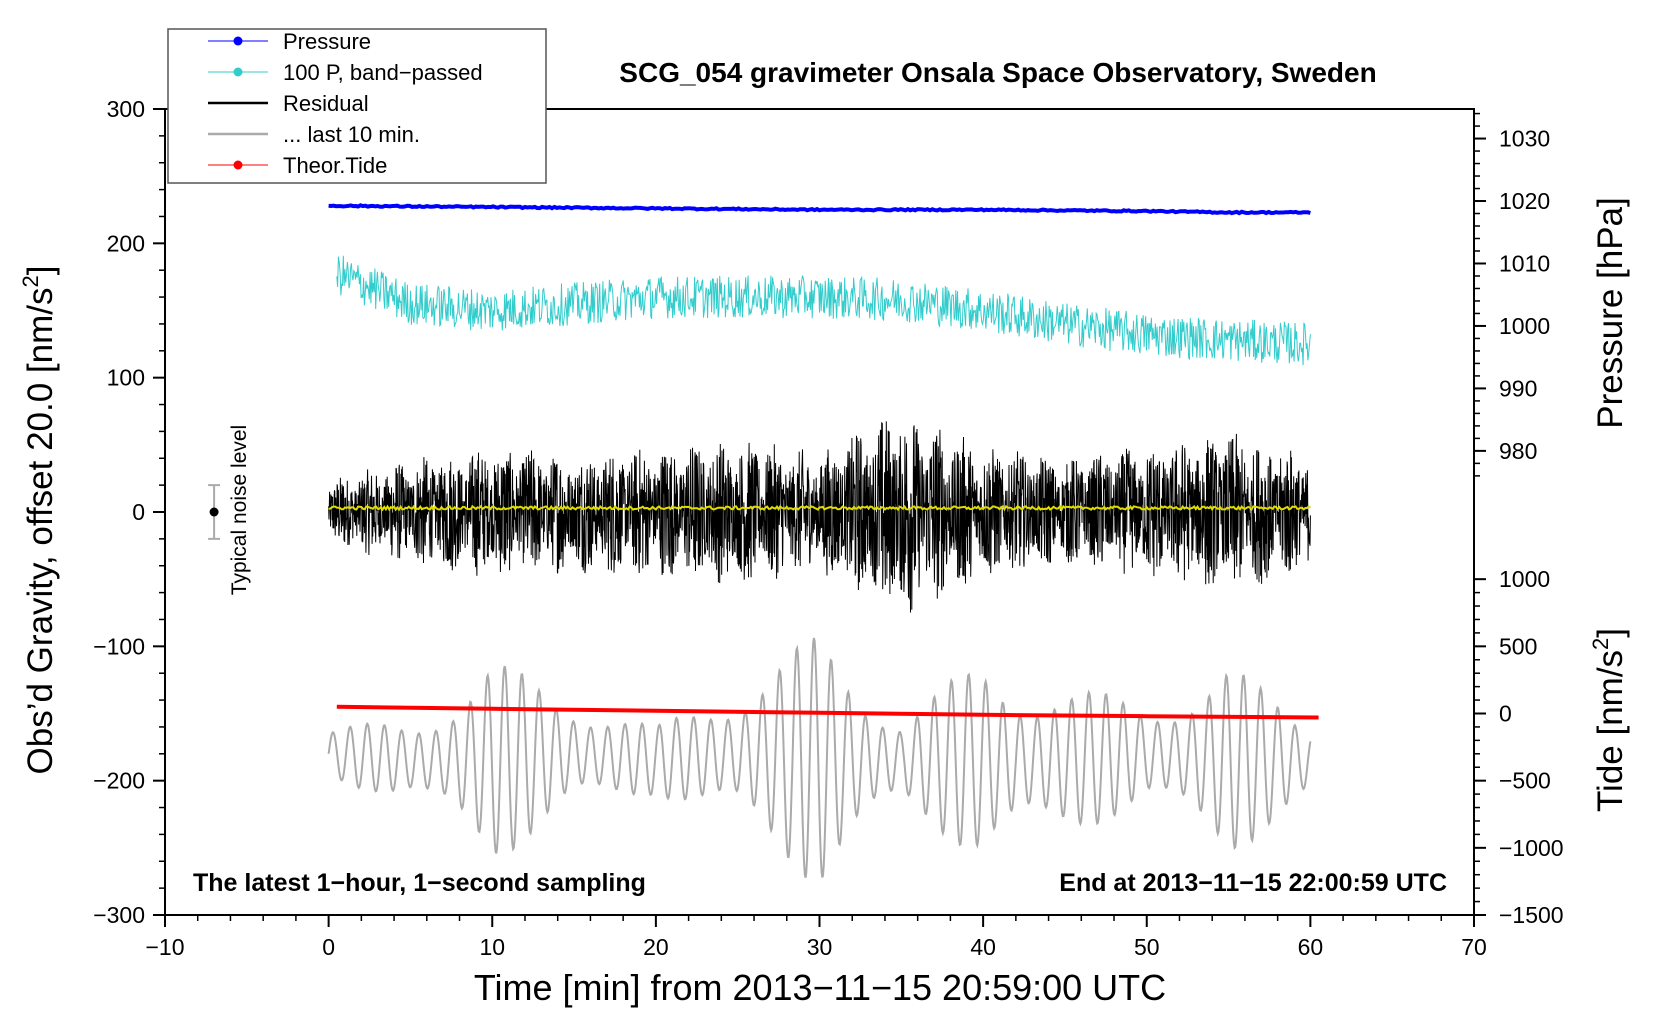 This screenshot has width=1660, height=1020. I want to click on noise-level-indicator, so click(214, 512).